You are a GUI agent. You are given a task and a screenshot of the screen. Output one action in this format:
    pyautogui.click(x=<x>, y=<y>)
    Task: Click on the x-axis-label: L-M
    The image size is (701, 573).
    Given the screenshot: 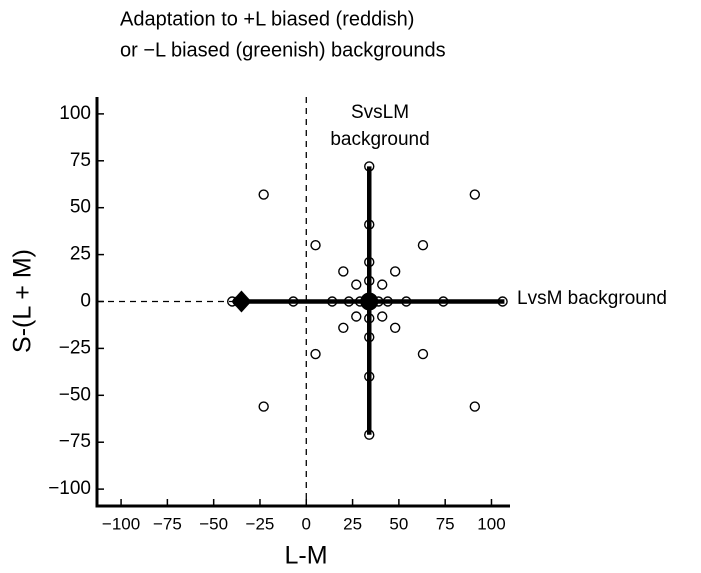 What is the action you would take?
    pyautogui.click(x=305, y=556)
    